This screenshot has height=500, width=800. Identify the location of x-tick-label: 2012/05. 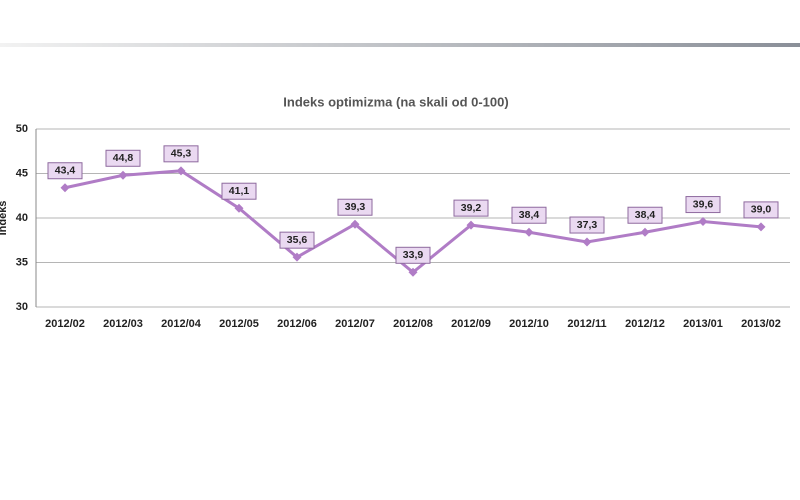
(239, 324).